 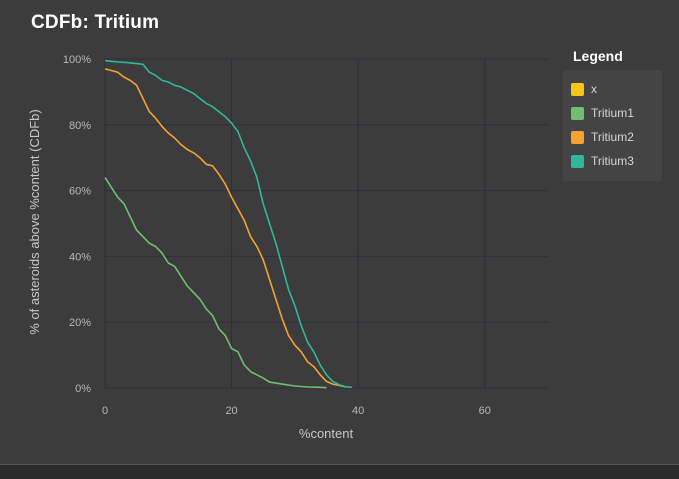 I want to click on y-tick-label: 60%, so click(x=80, y=192).